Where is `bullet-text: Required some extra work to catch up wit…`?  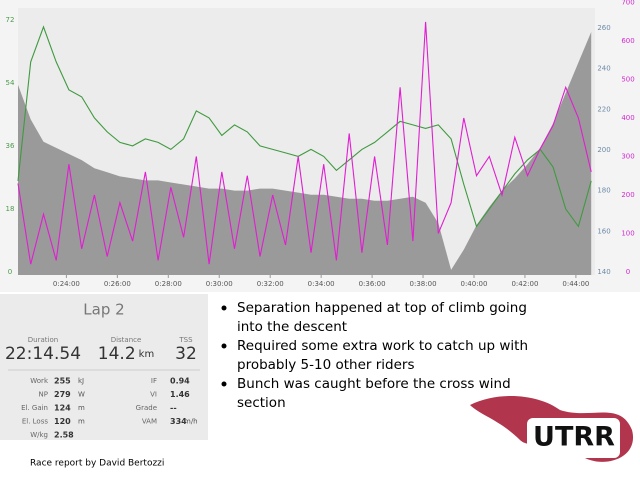 bullet-text: Required some extra work to catch up wit… is located at coordinates (382, 346).